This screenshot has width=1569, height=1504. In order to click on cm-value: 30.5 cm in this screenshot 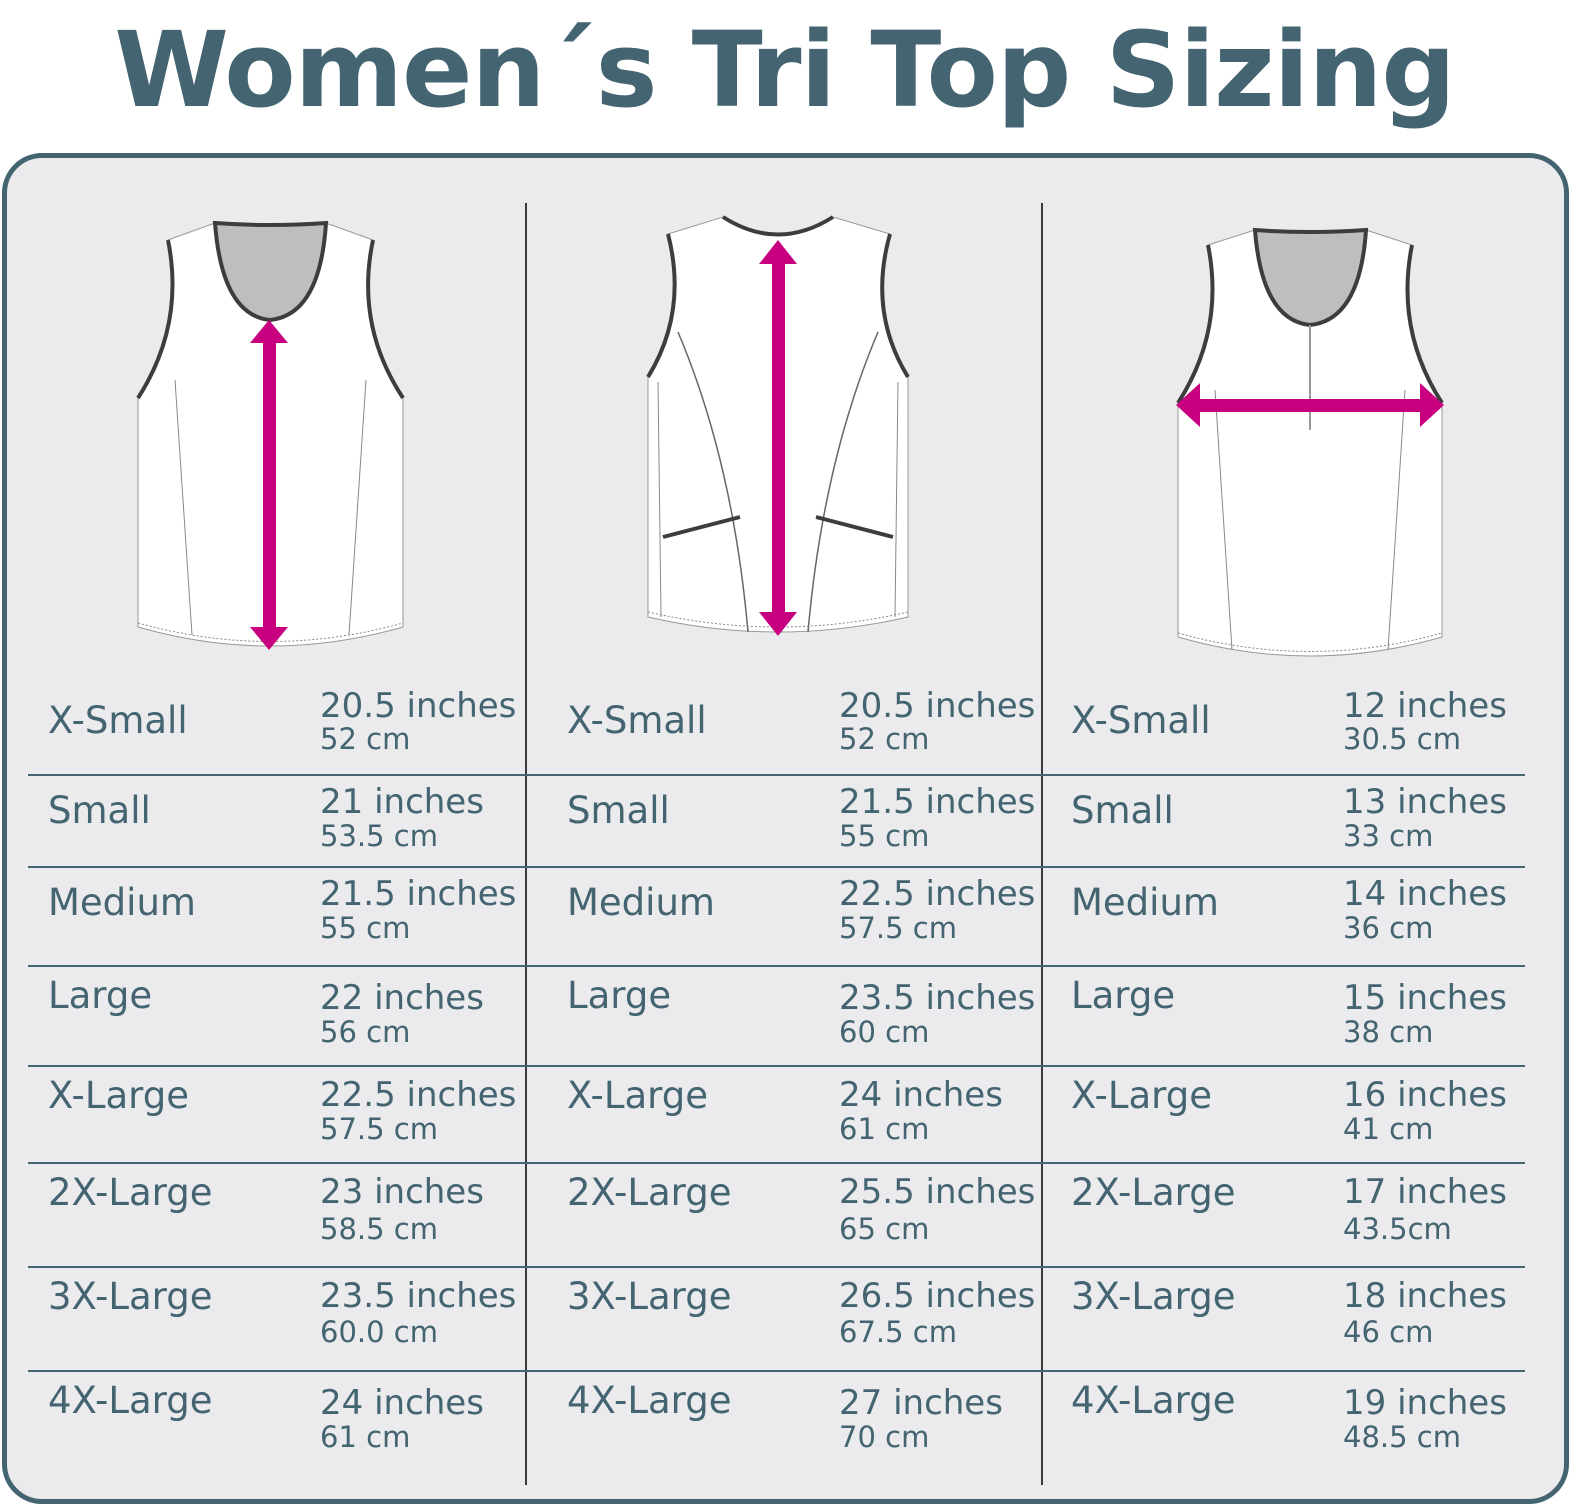, I will do `click(1402, 739)`.